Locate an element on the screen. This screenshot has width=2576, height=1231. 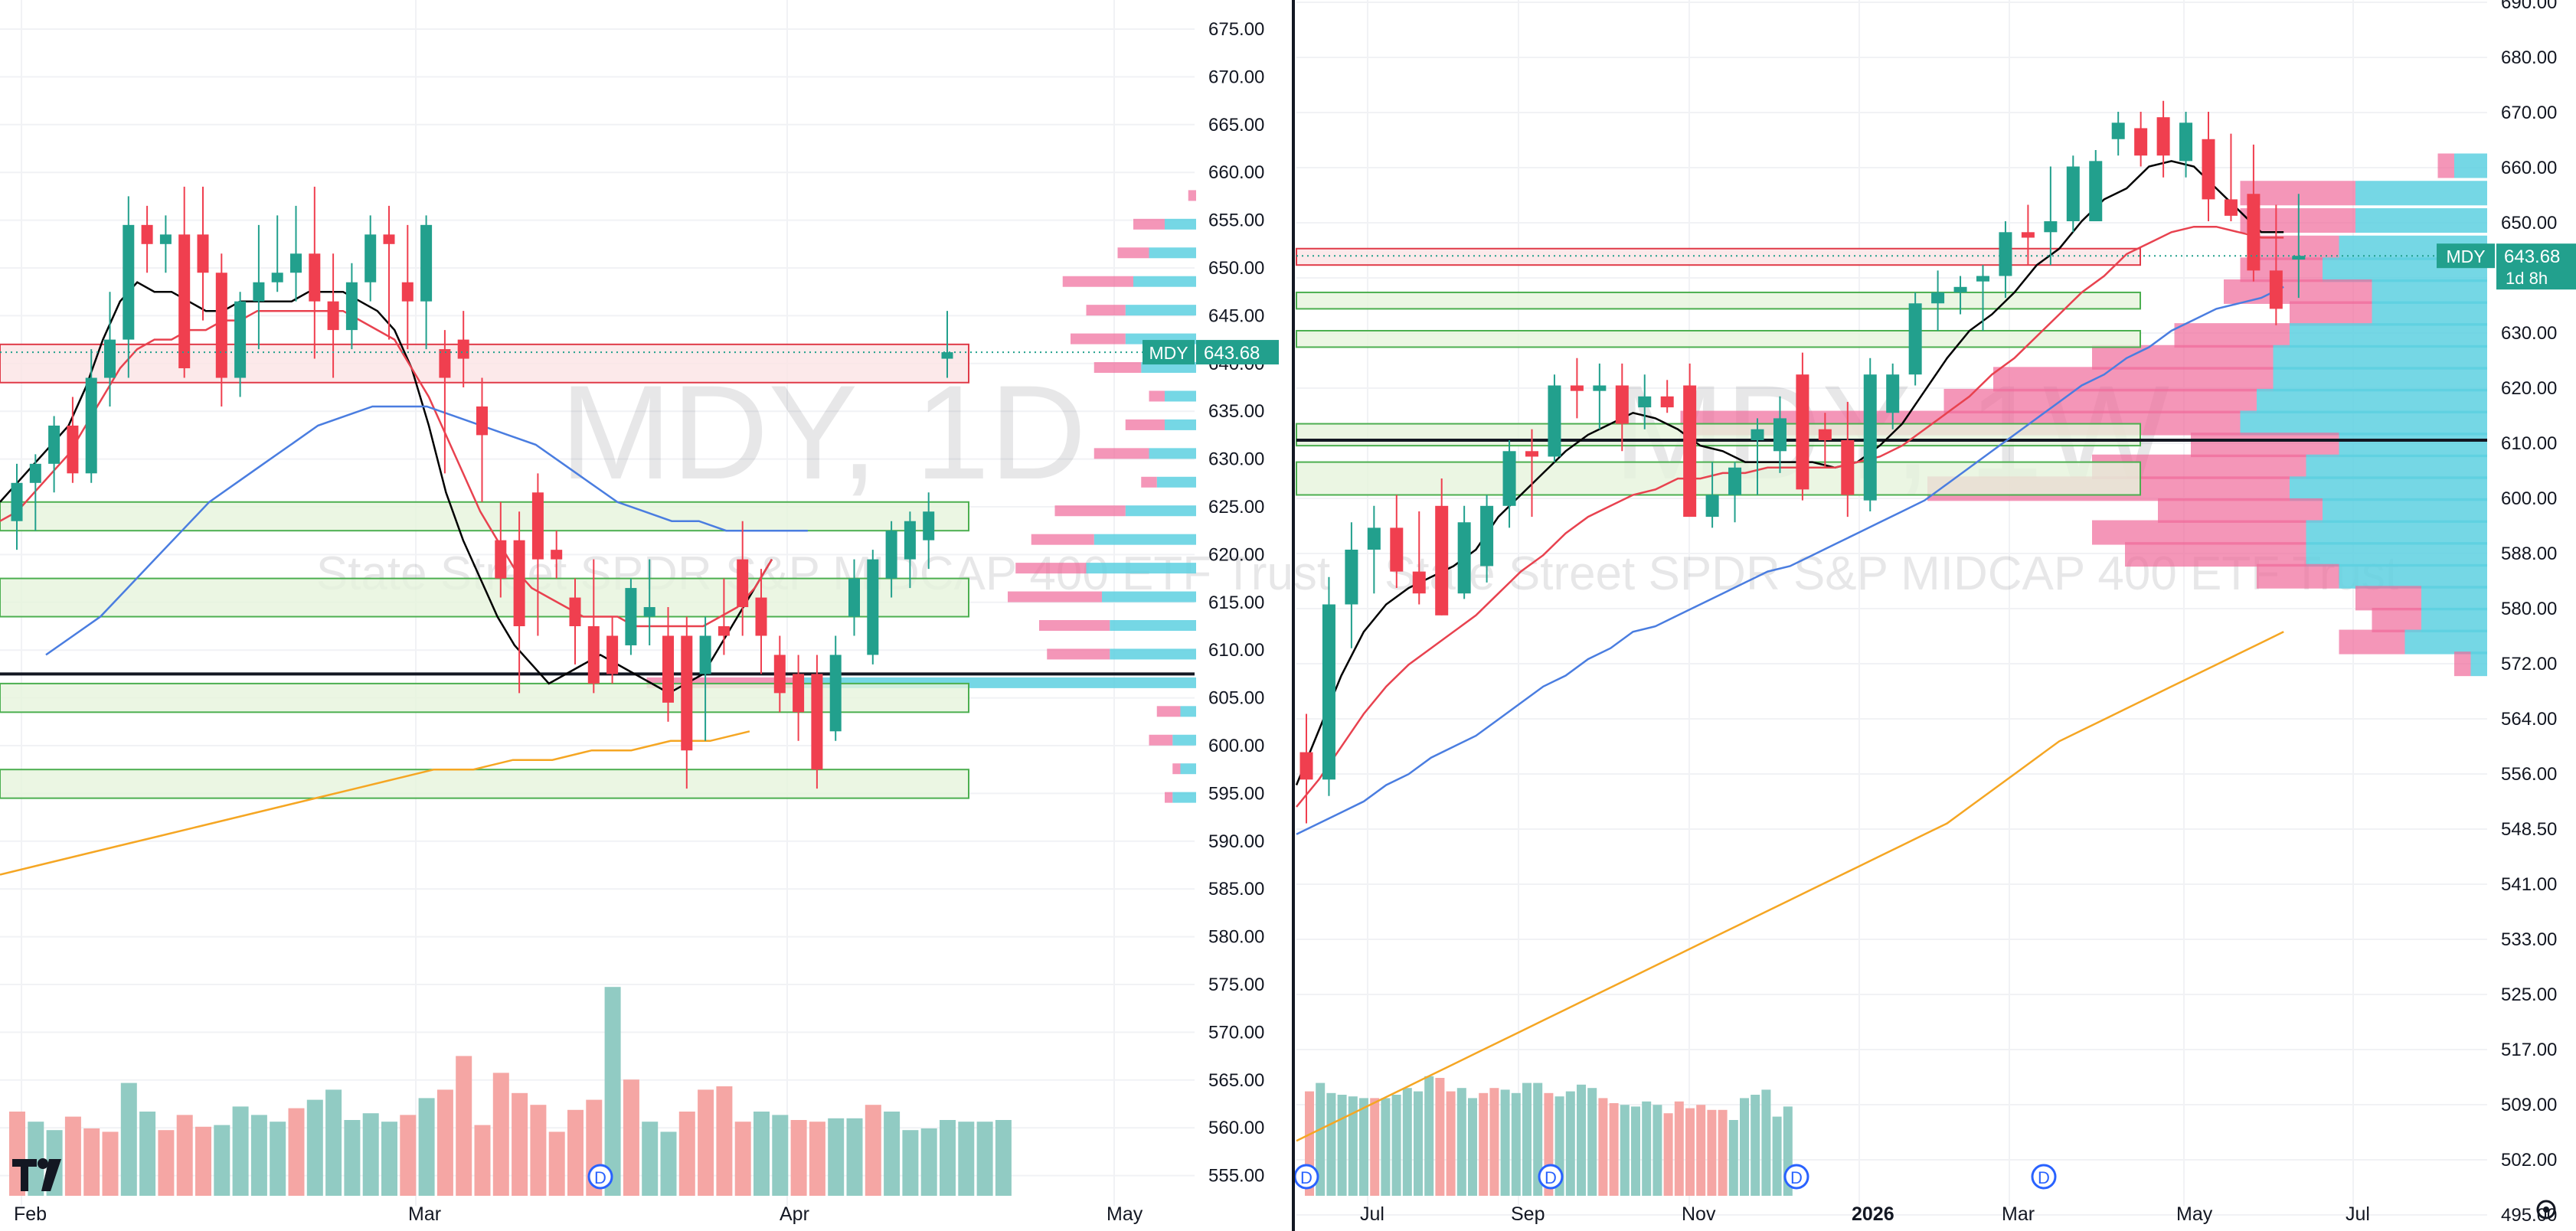
left-resistance-zone is located at coordinates (484, 364).